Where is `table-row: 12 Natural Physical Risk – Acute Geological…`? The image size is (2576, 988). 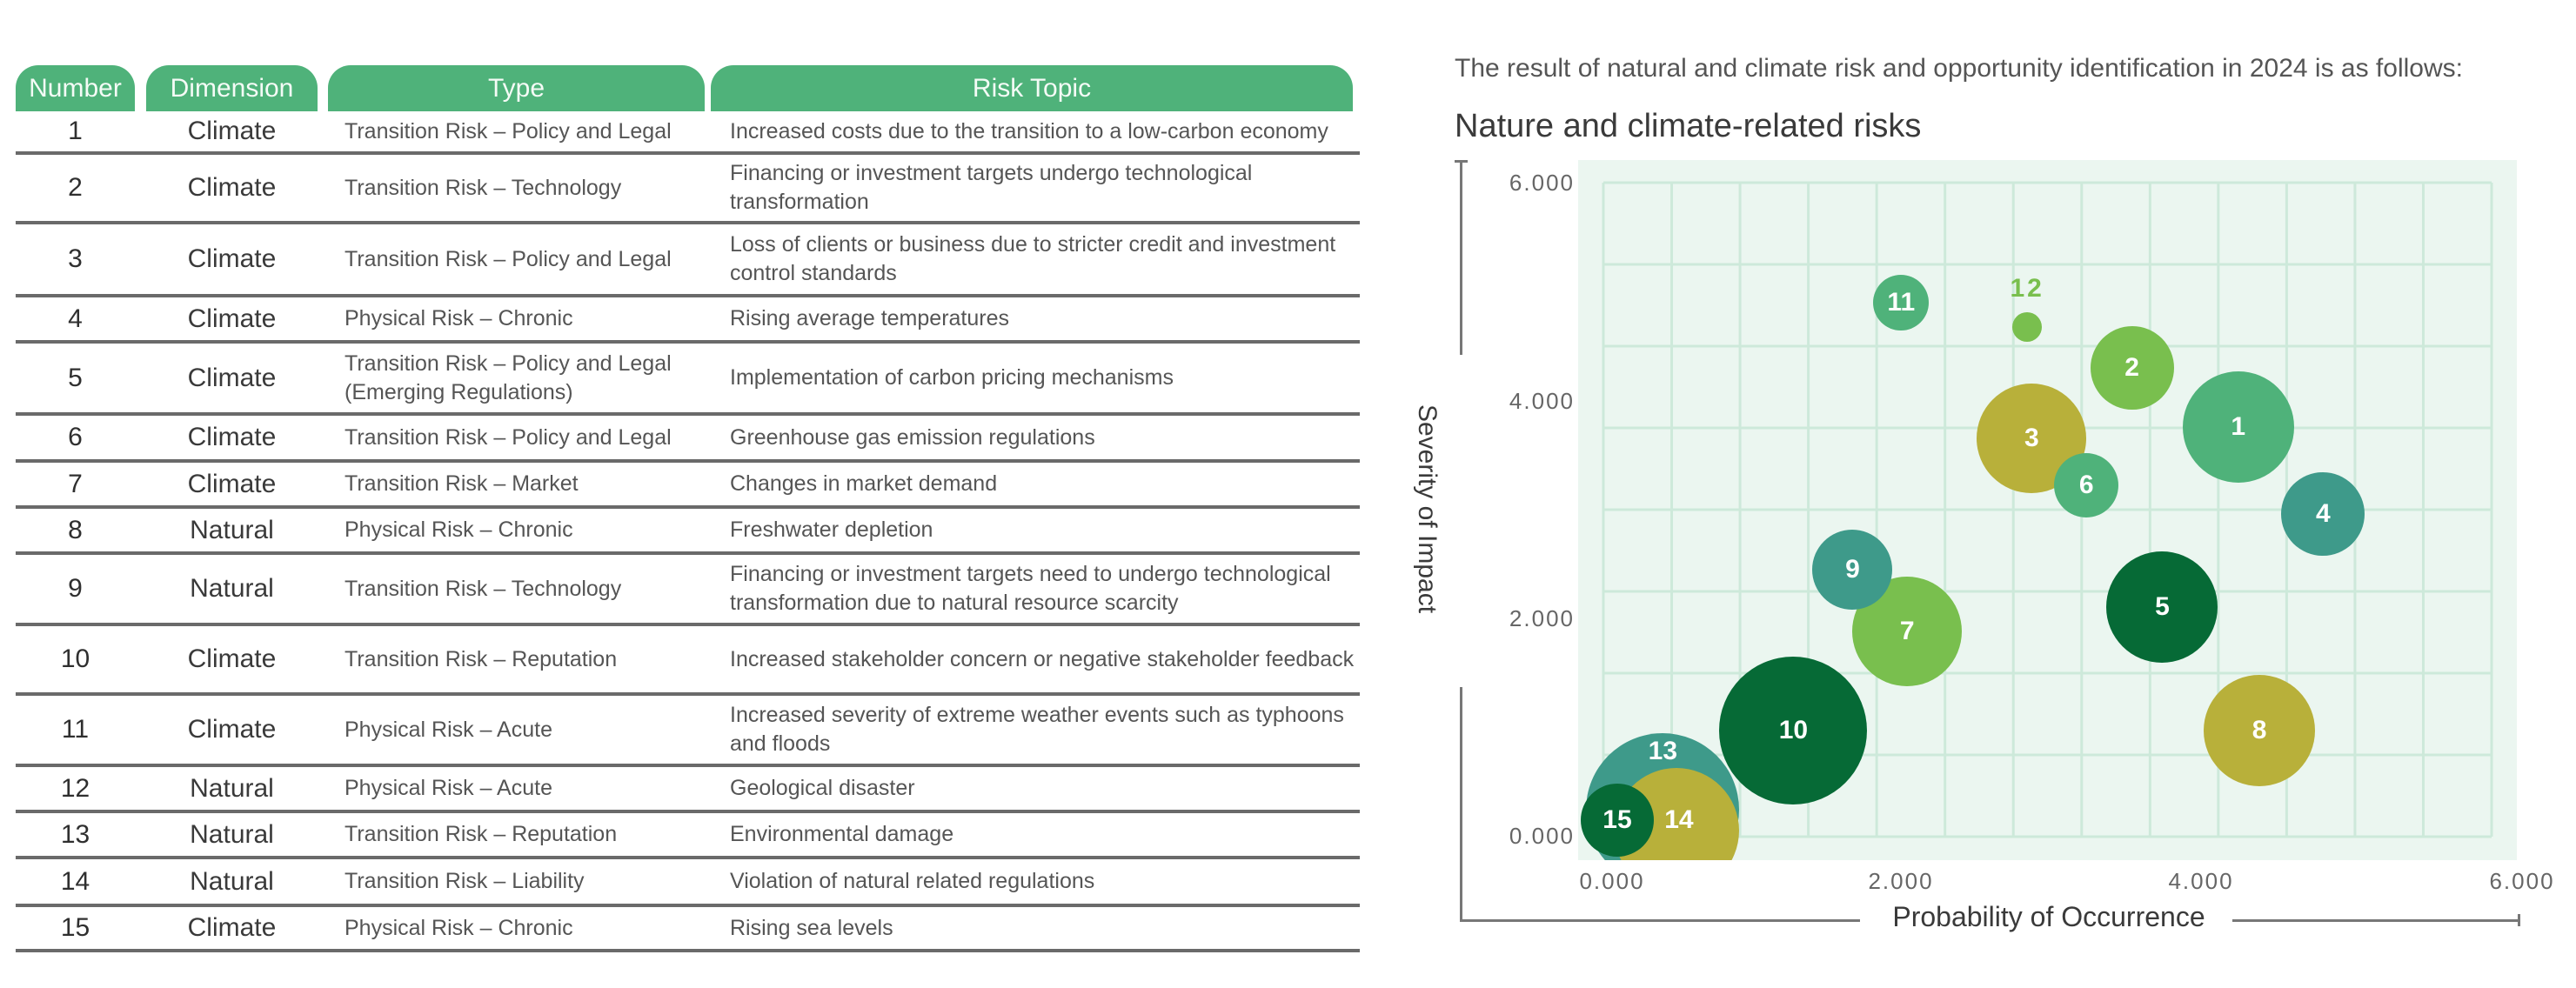
table-row: 12 Natural Physical Risk – Acute Geological… is located at coordinates (688, 790).